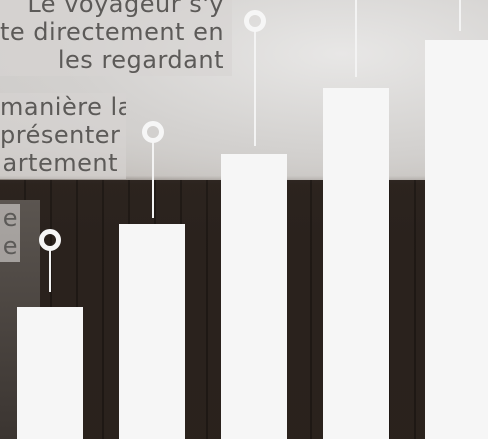  Describe the element at coordinates (140, 60) in the screenshot. I see `caption-3-line-3: les regardant` at that location.